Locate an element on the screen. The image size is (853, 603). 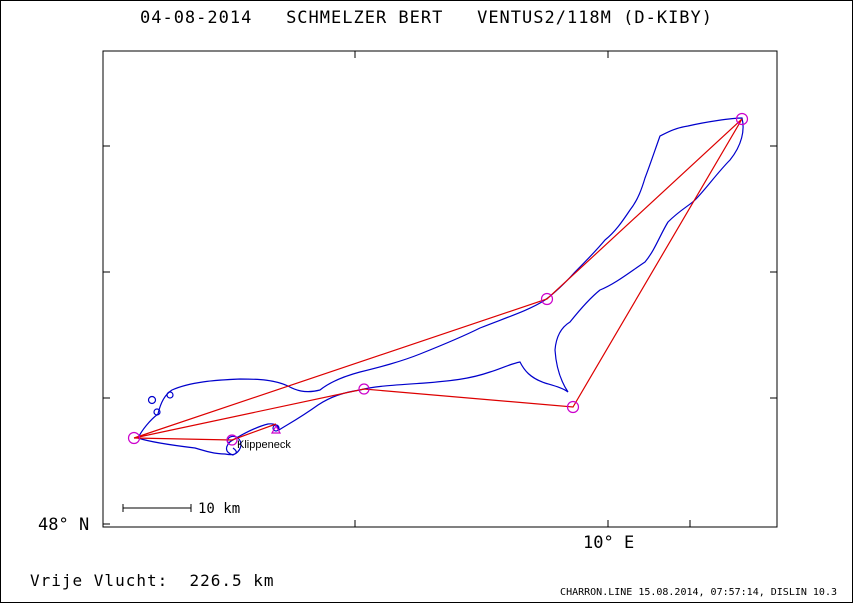
flight-distance: Vrije Vlucht: 226.5 km is located at coordinates (152, 580).